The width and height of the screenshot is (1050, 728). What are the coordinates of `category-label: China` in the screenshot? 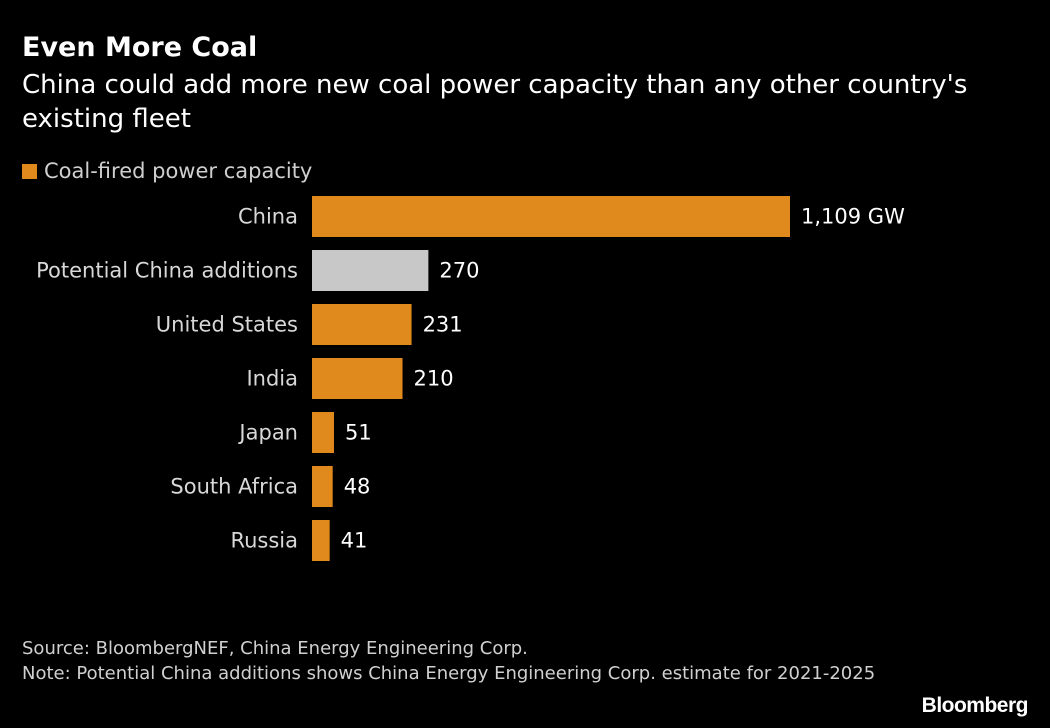 It's located at (268, 217).